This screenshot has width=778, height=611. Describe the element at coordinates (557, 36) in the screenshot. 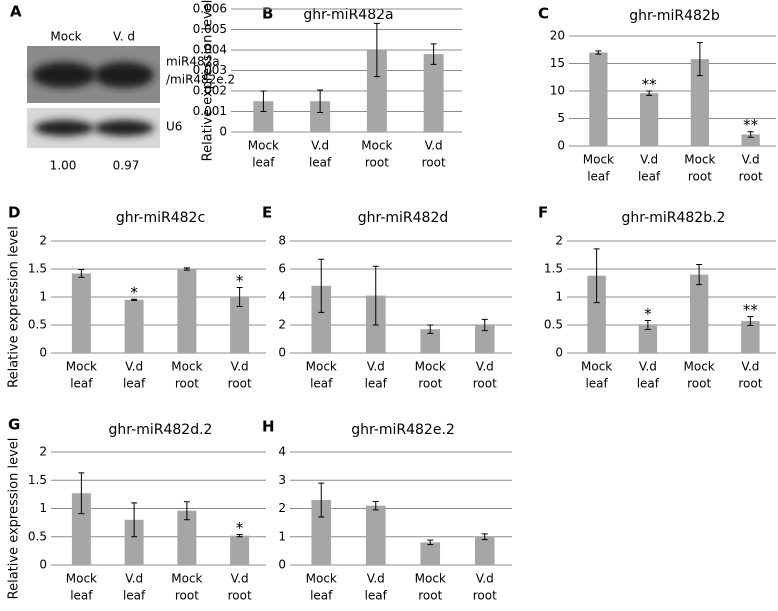

I see `y-tick-label: 20` at that location.